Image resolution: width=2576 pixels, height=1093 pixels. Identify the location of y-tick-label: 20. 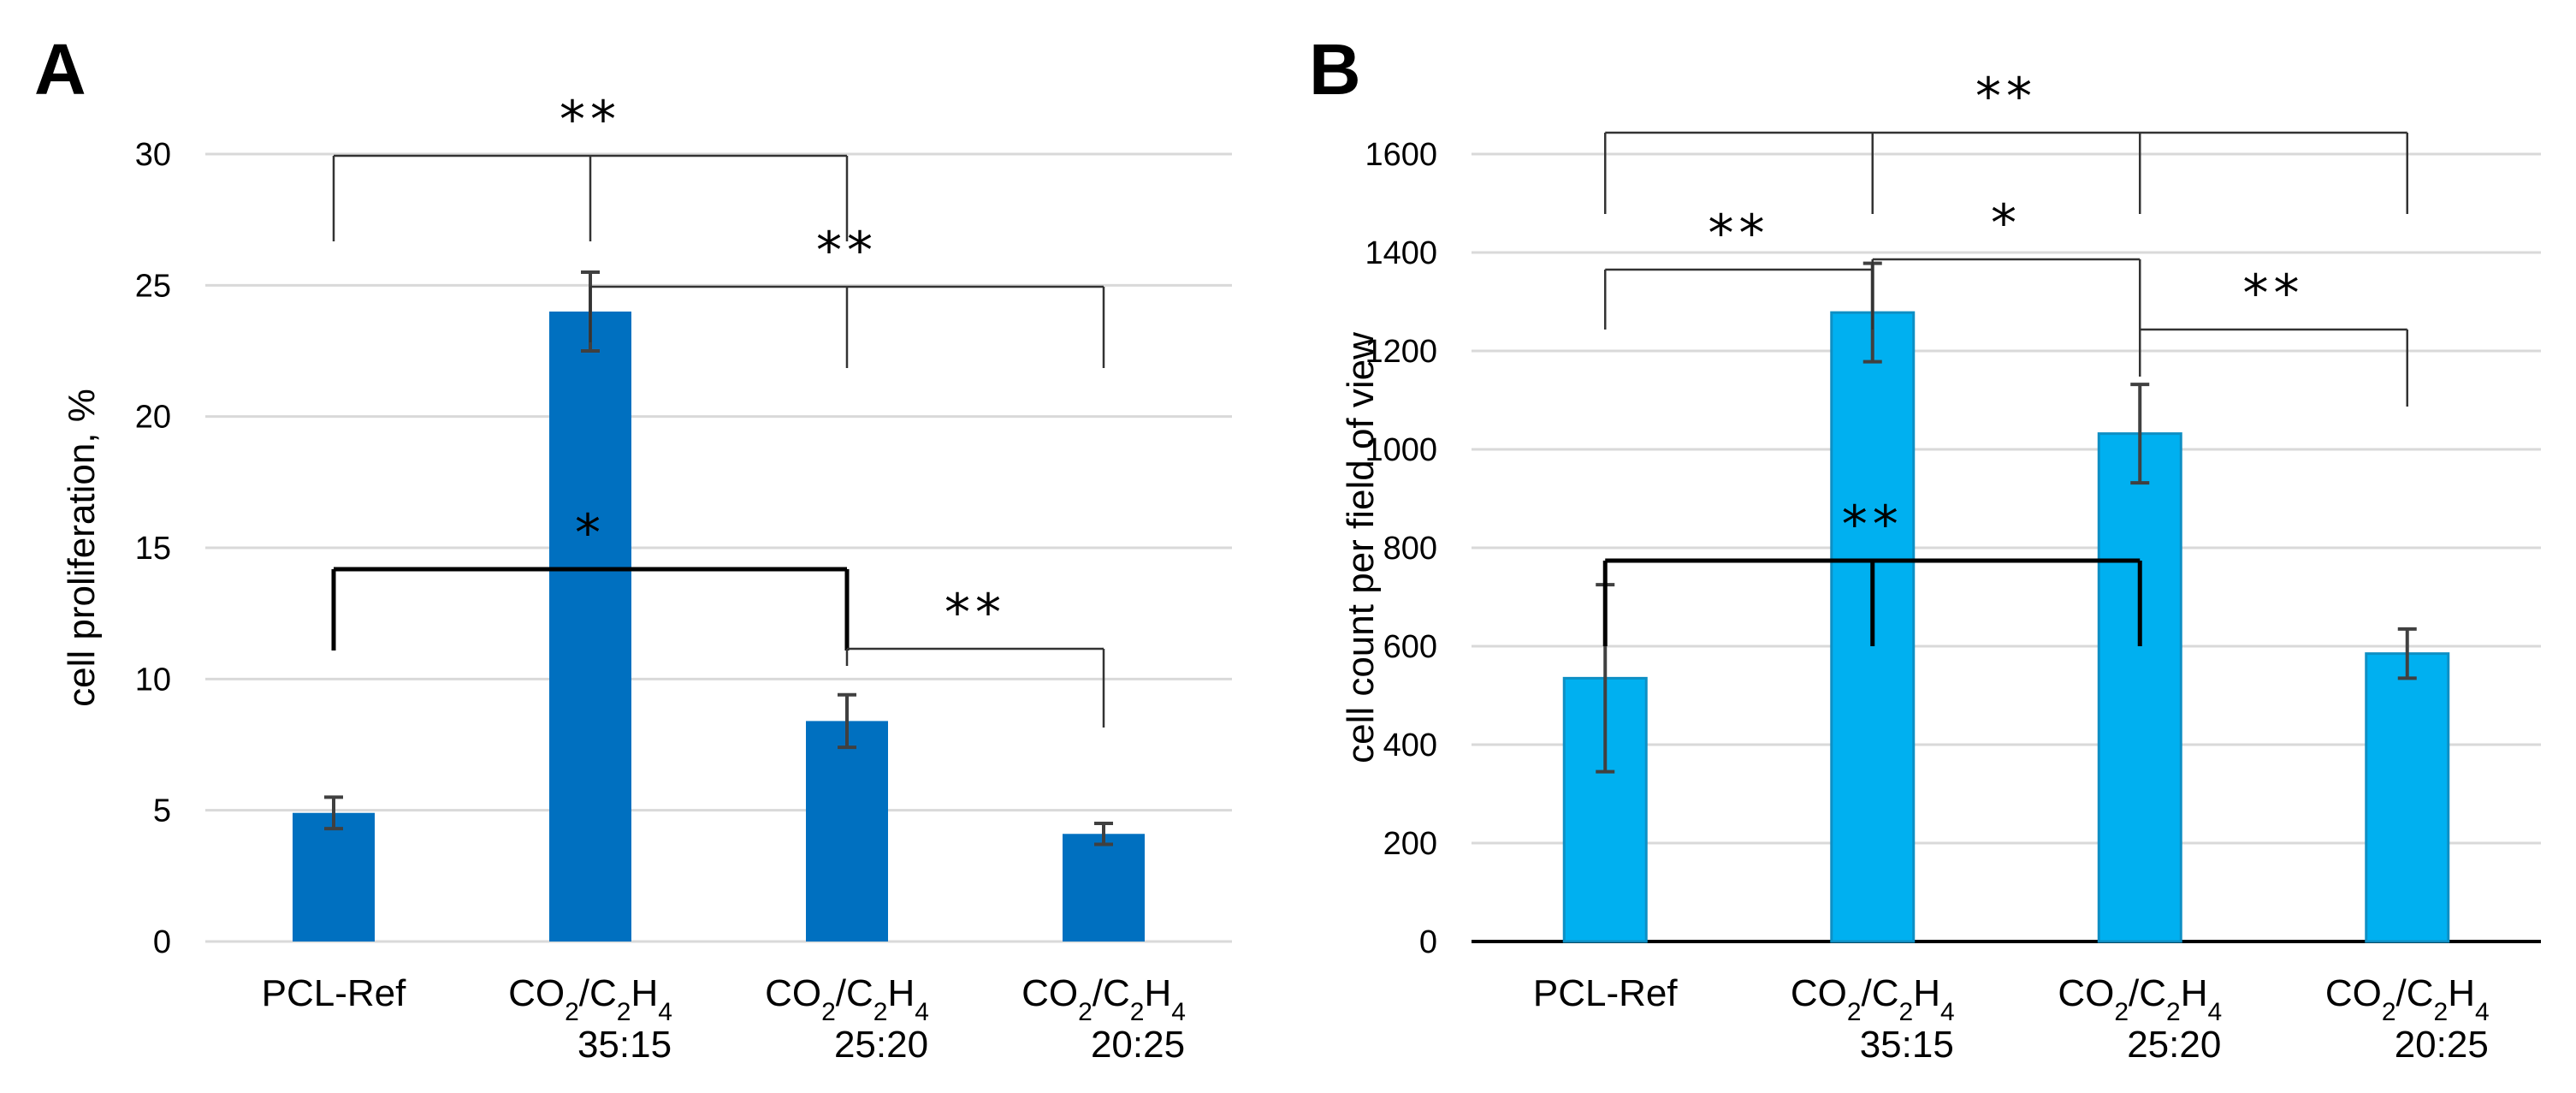
(153, 418).